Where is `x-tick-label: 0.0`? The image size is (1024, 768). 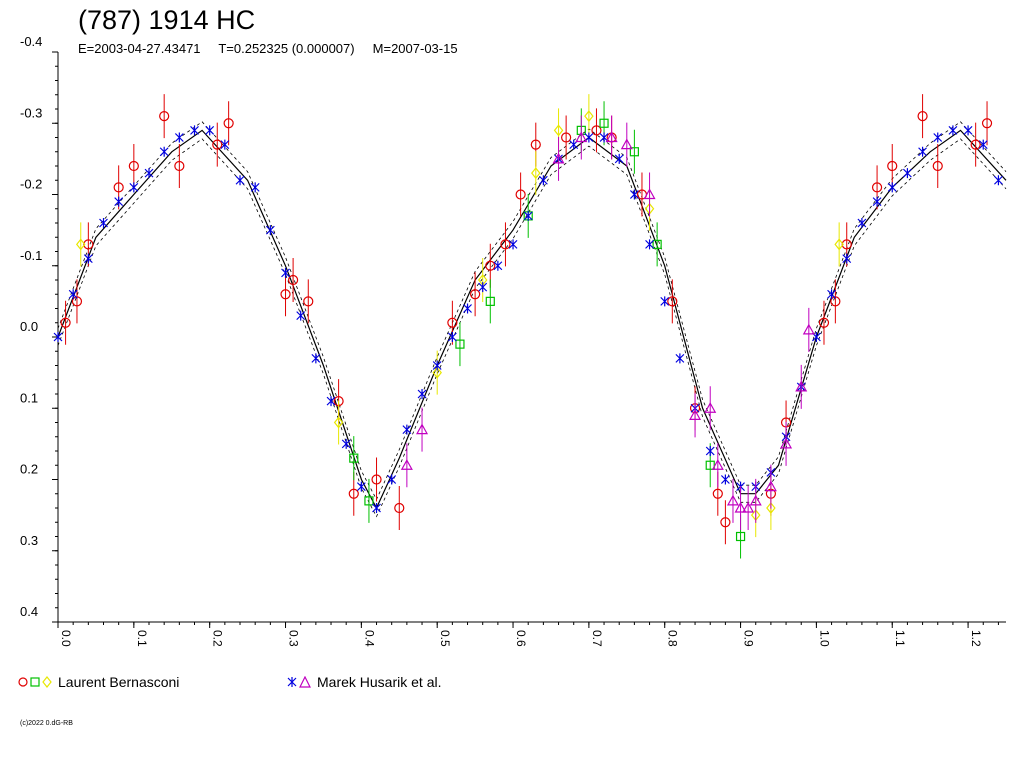 x-tick-label: 0.0 is located at coordinates (66, 638).